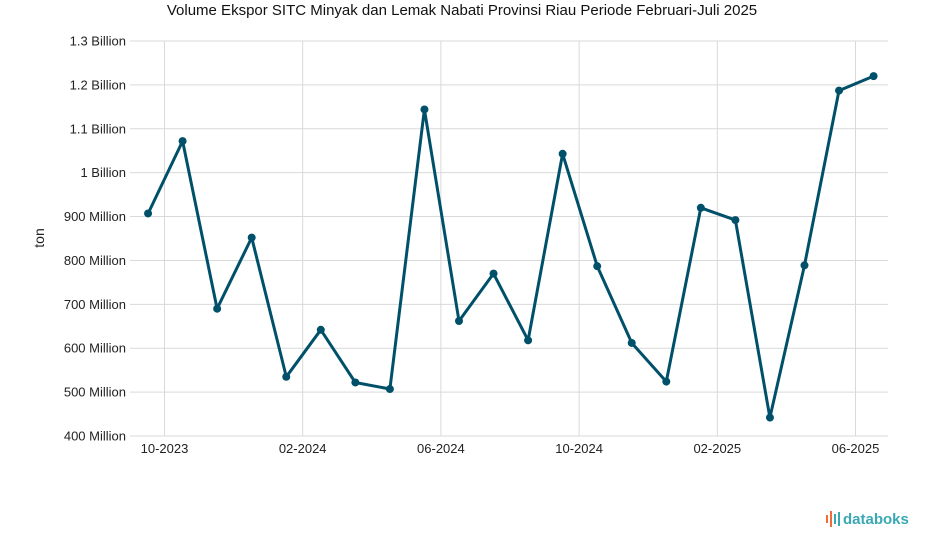  I want to click on y-axis-label: ton, so click(39, 237).